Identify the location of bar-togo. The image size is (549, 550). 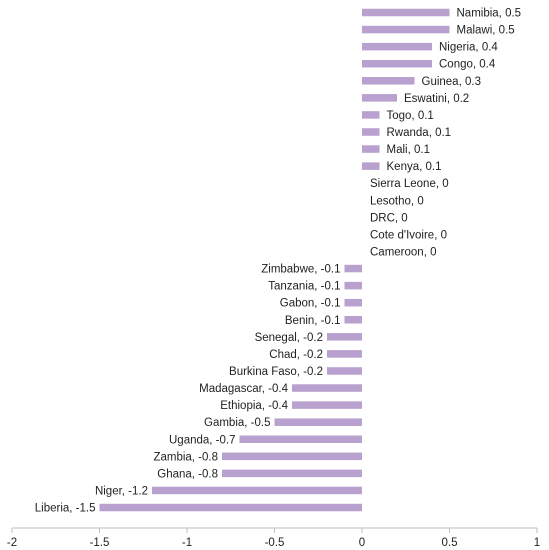
(371, 115).